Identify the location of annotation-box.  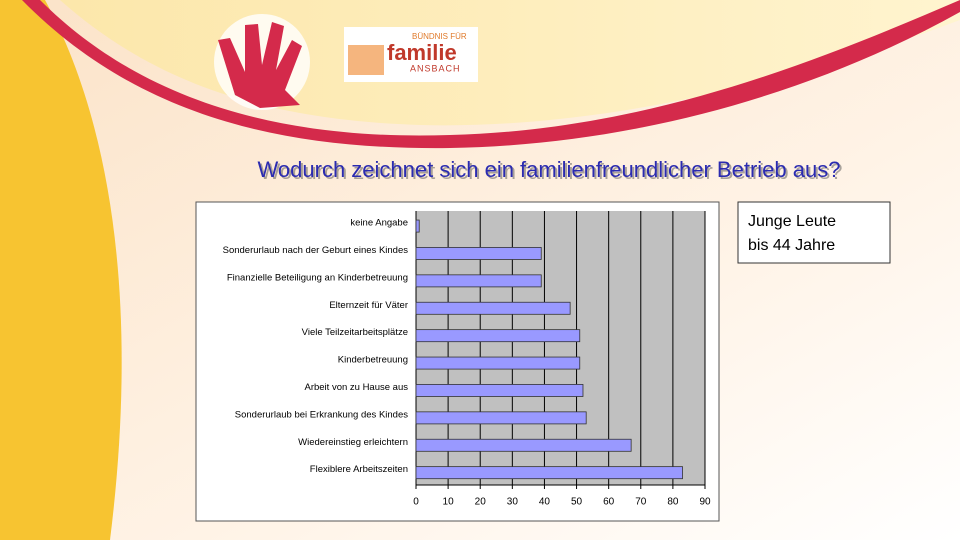
(814, 232).